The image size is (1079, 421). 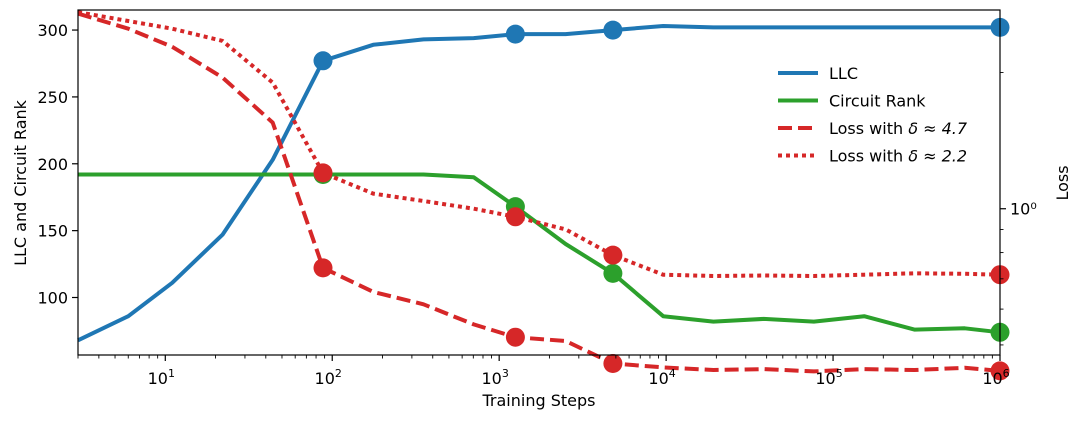 What do you see at coordinates (328, 377) in the screenshot?
I see `x-tick-label: 10²` at bounding box center [328, 377].